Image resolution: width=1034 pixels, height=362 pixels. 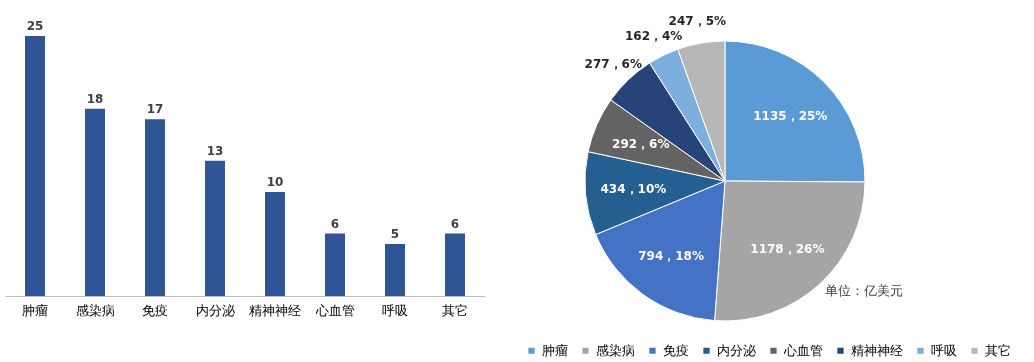 I want to click on legend-label: 精神神经, so click(x=877, y=350).